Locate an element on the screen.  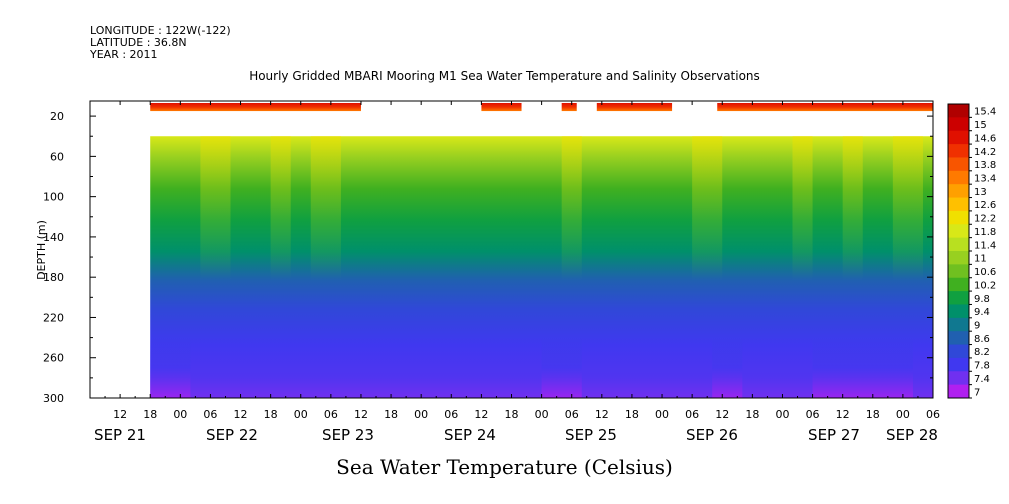
colorbar-label: 12.2 is located at coordinates (985, 219).